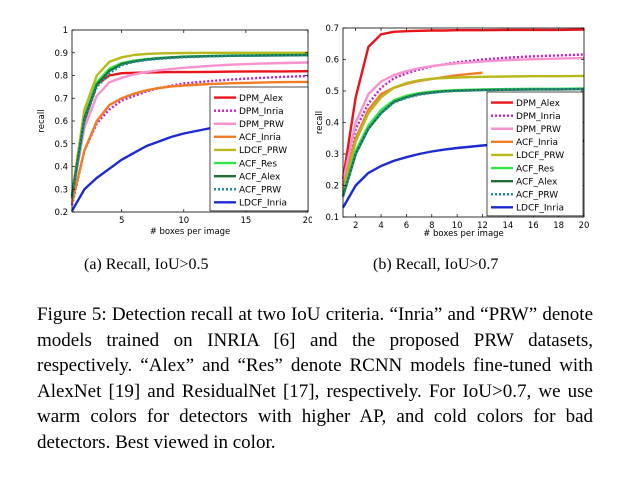 This screenshot has width=624, height=502. Describe the element at coordinates (146, 264) in the screenshot. I see `subfigure-label-a: (a) Recall, IoU>0.5` at that location.